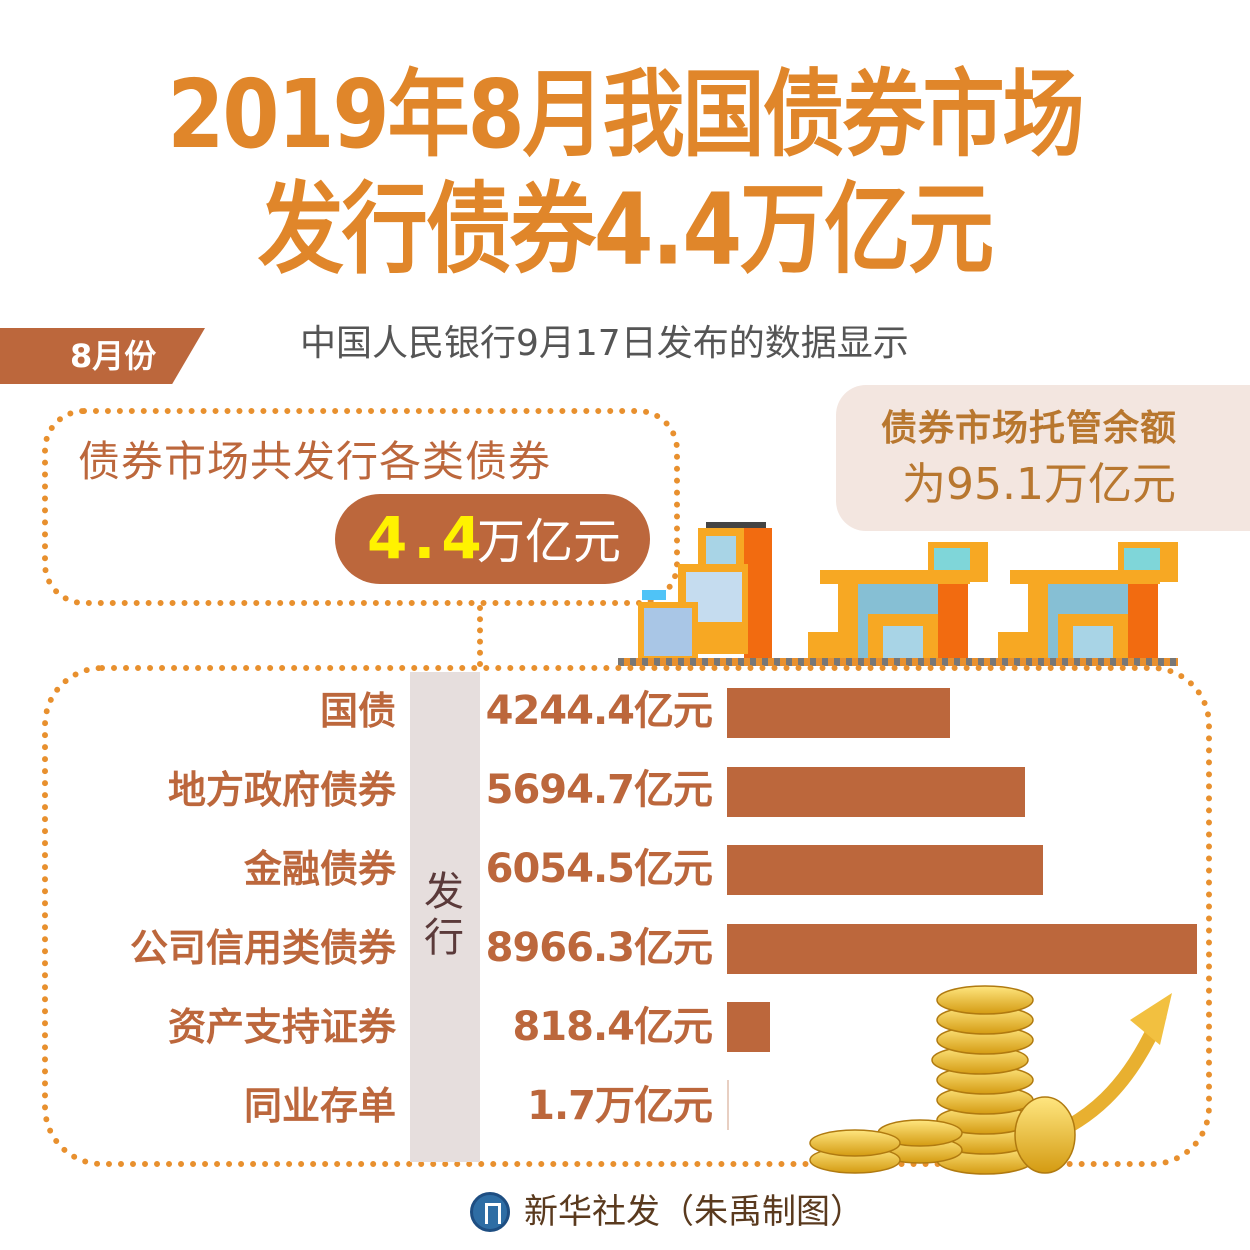 The image size is (1250, 1250). What do you see at coordinates (604, 343) in the screenshot?
I see `source-subtitle: 中国人民银行9月17日发布的数据显示` at bounding box center [604, 343].